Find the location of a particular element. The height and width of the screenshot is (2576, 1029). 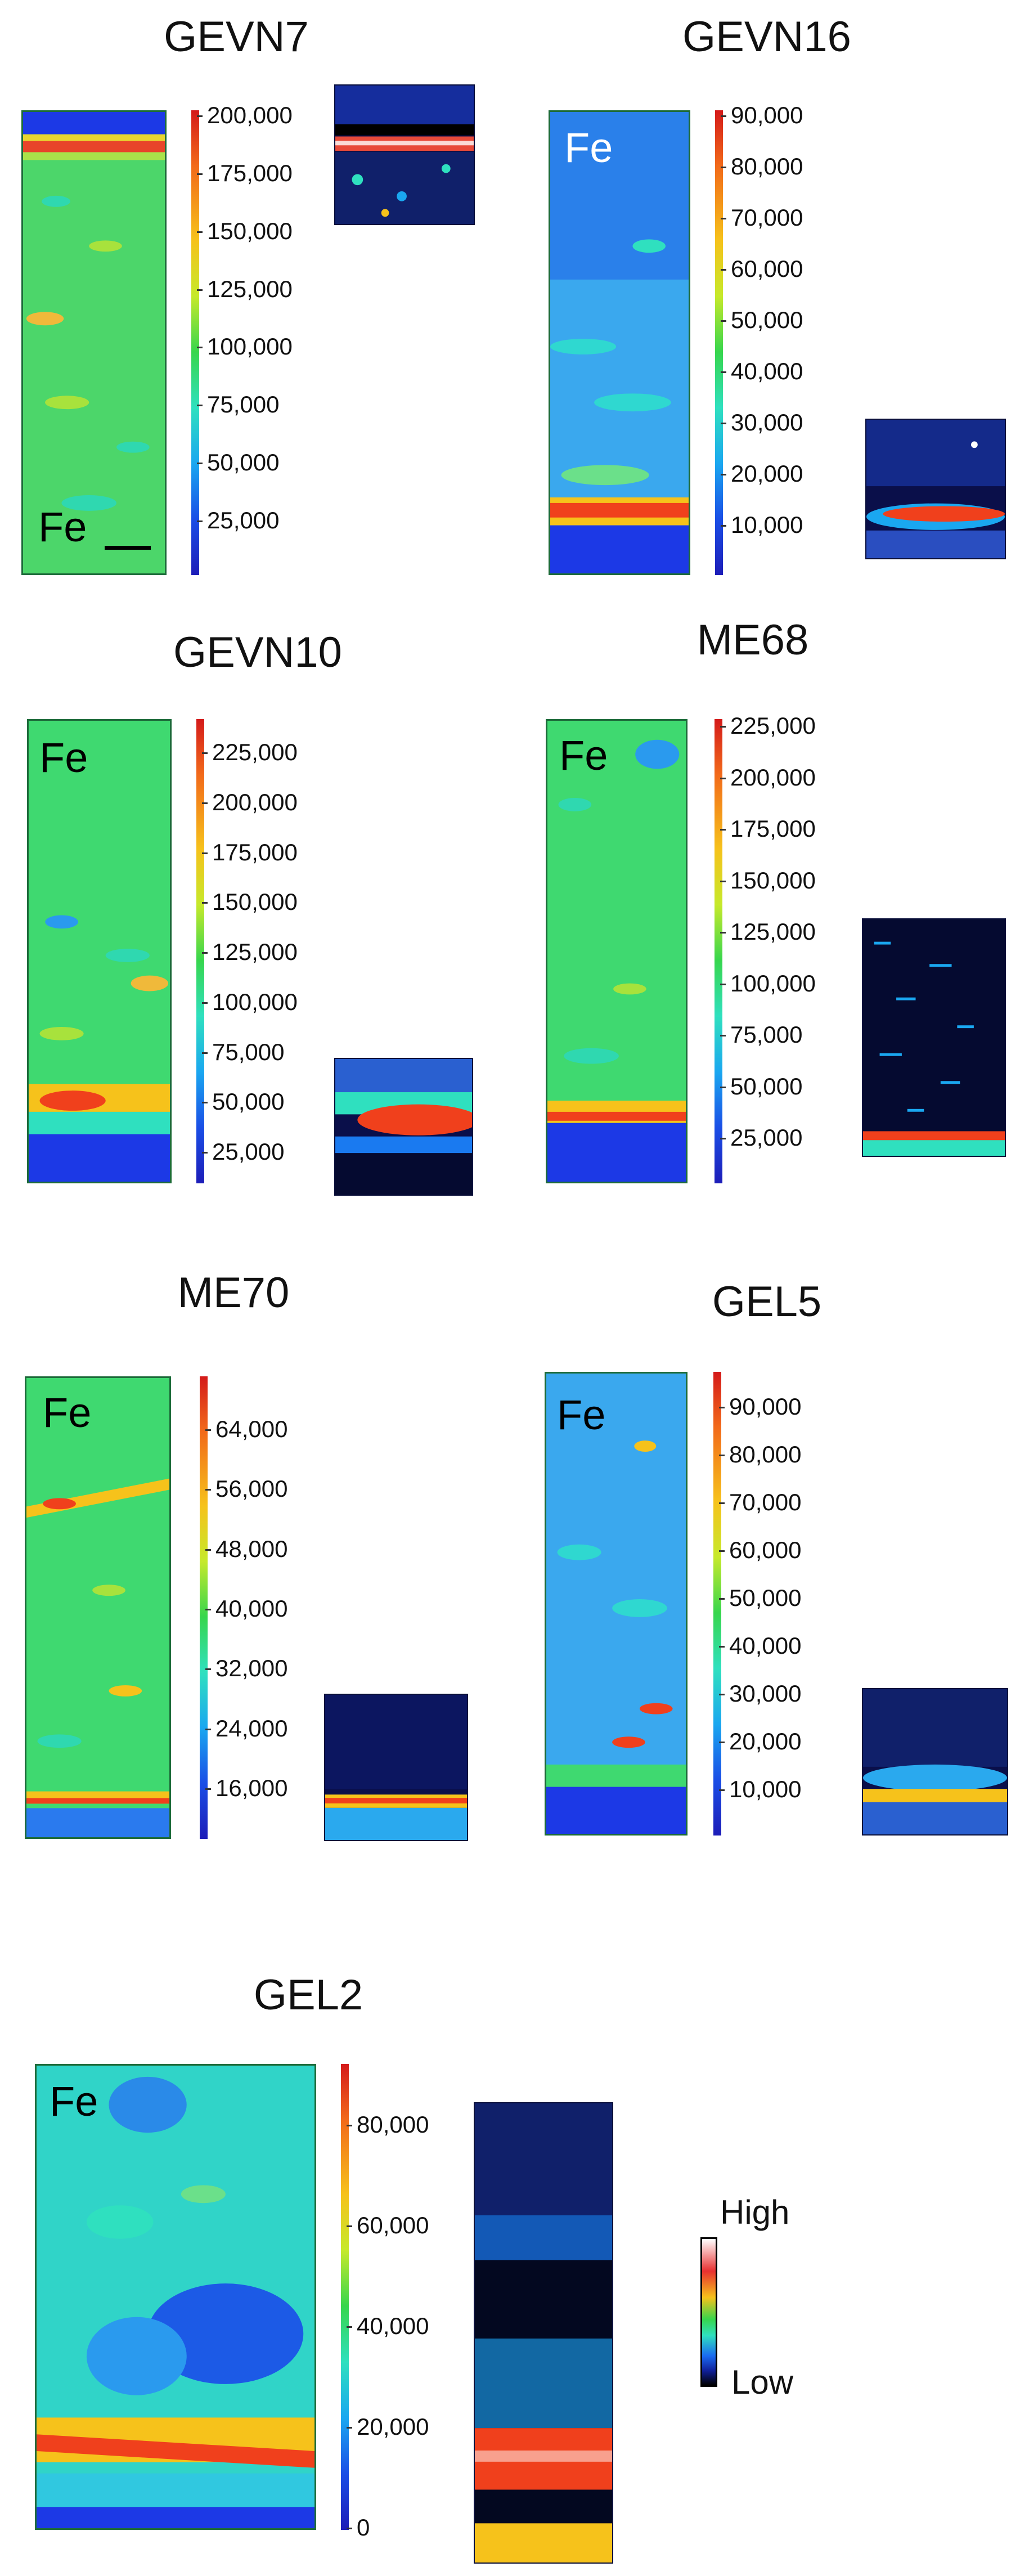

scale-bar is located at coordinates (128, 548).